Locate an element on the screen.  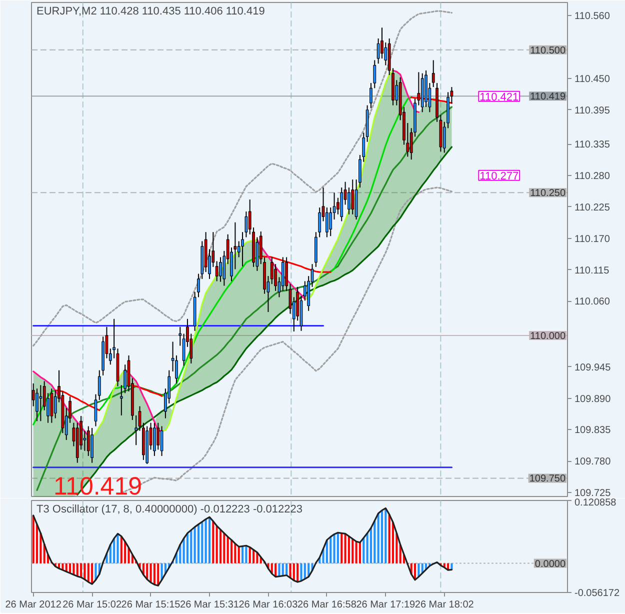
chart-title: EURJPY,M2 110.428 110.435 110.406 110.419 is located at coordinates (150, 12).